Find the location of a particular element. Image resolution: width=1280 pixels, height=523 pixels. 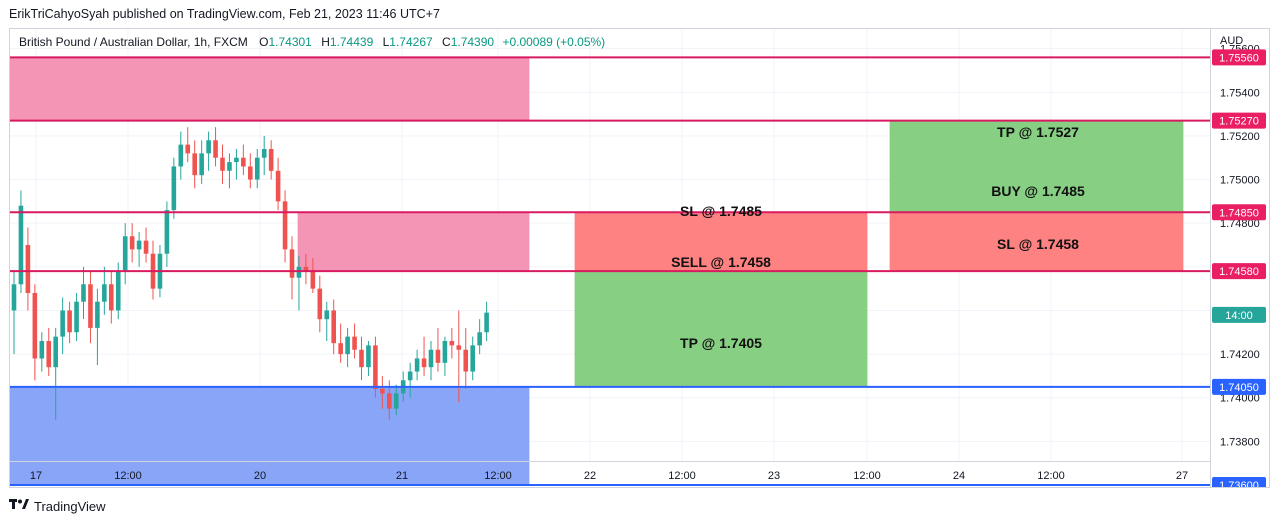

time-axis: 17 12:00 20 21 12:00 22 12:00 23 12:00 24 12:00 27 is located at coordinates (609, 476).